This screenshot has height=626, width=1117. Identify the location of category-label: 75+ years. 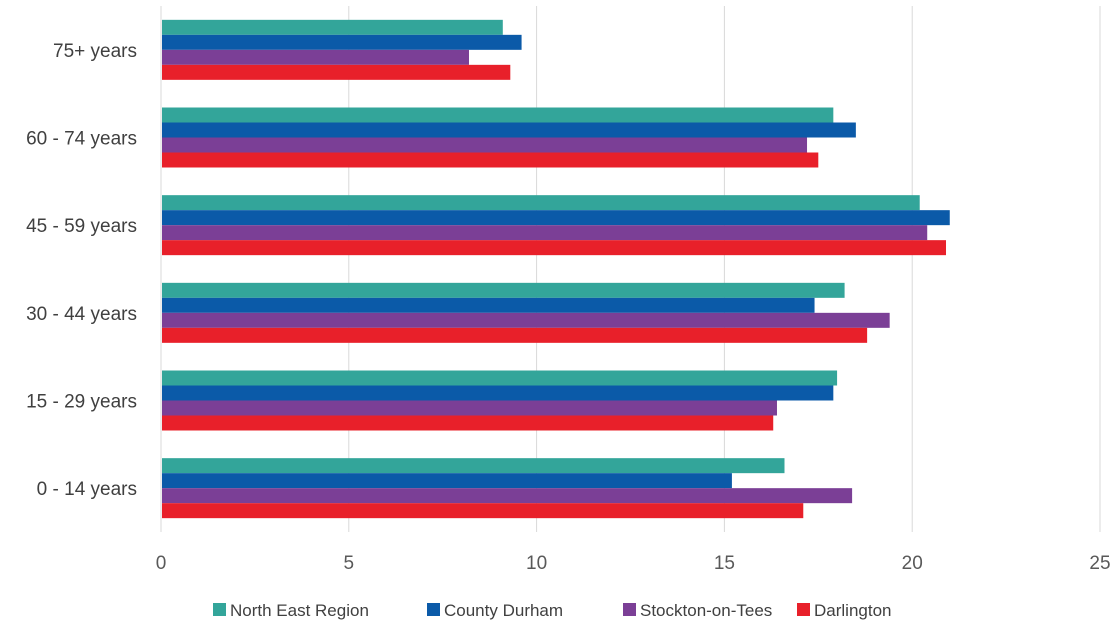
(95, 51).